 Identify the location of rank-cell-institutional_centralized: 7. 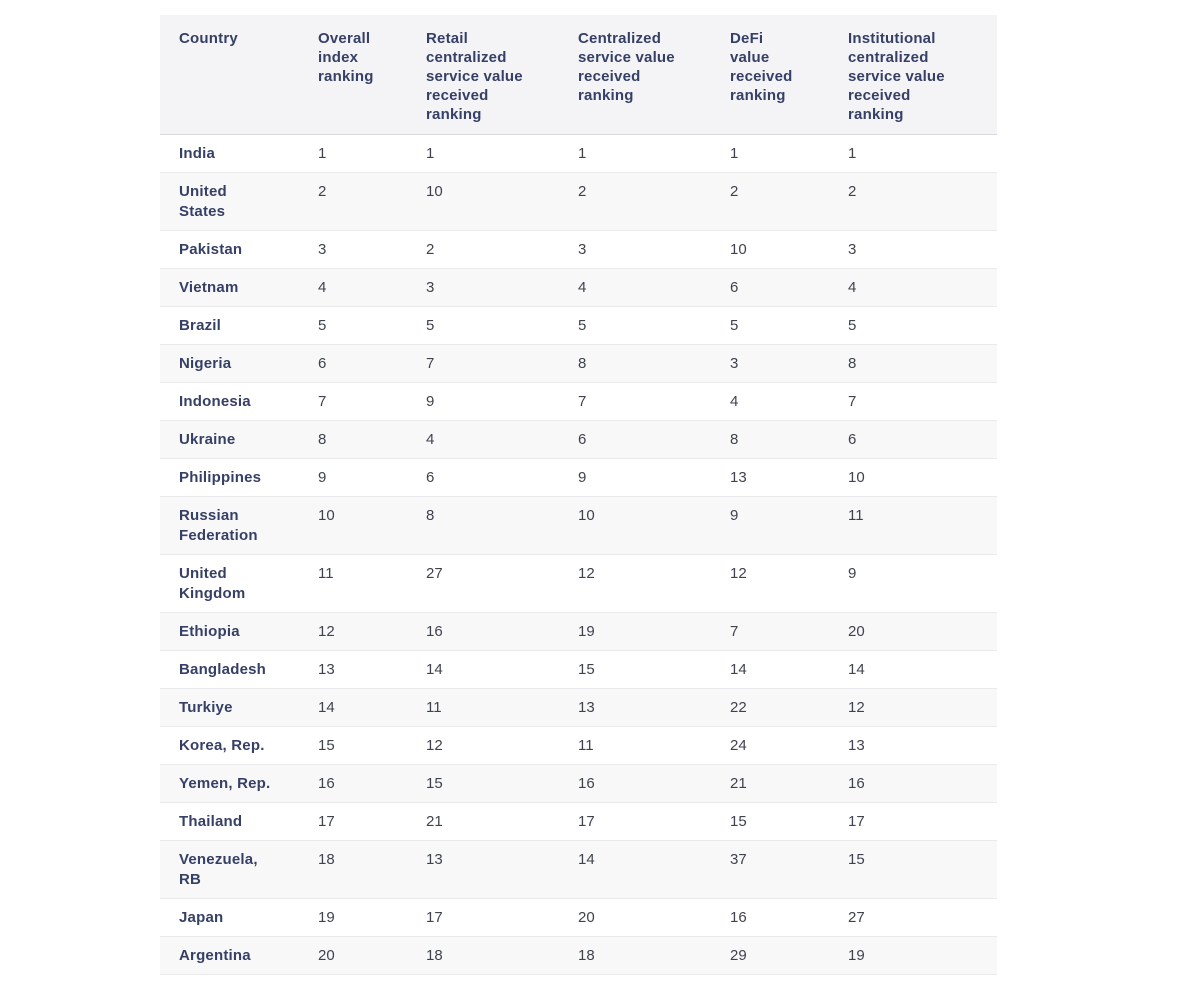
(922, 401).